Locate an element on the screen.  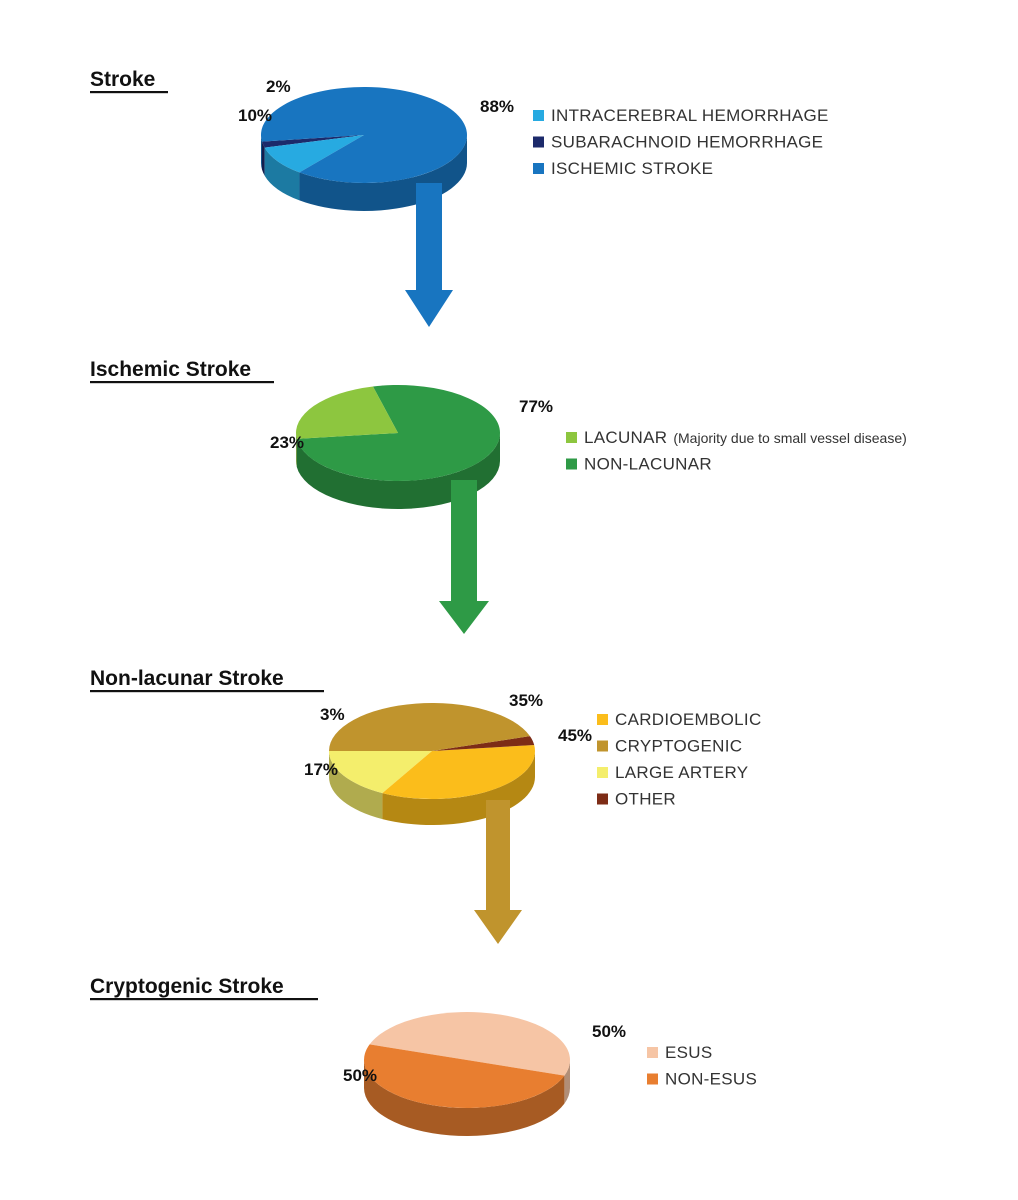
pie-side-intracerebral-hemorrhage is located at coordinates (282, 174).